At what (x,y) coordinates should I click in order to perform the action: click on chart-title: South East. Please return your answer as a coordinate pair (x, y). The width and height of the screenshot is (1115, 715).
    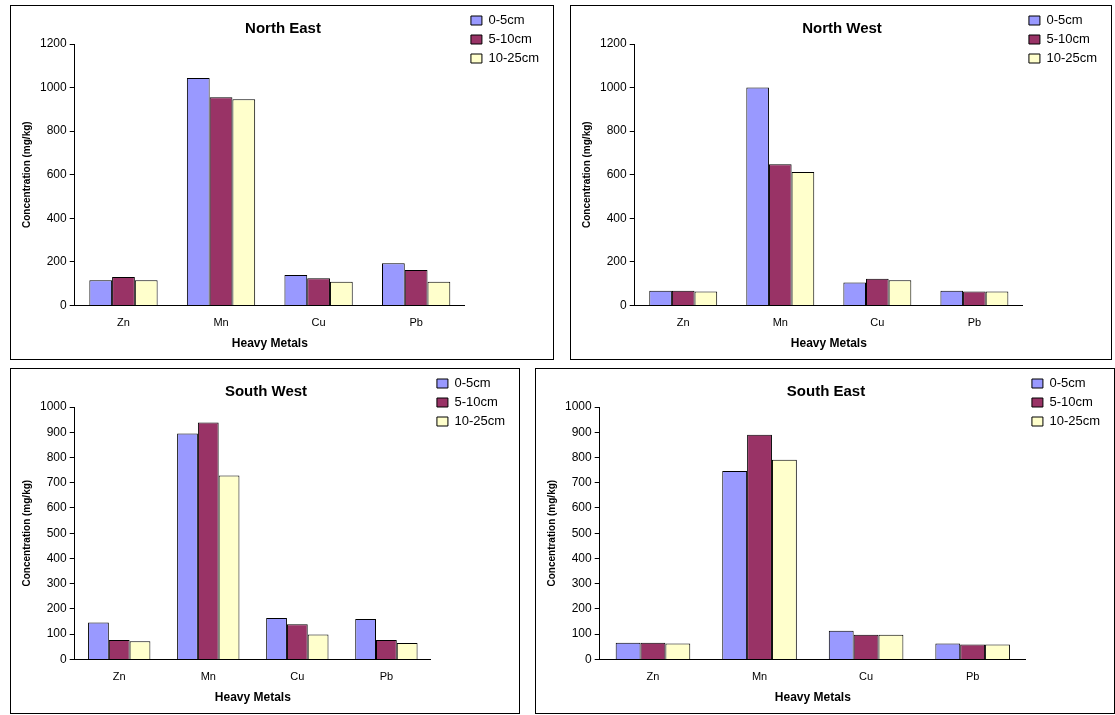
    Looking at the image, I should click on (826, 391).